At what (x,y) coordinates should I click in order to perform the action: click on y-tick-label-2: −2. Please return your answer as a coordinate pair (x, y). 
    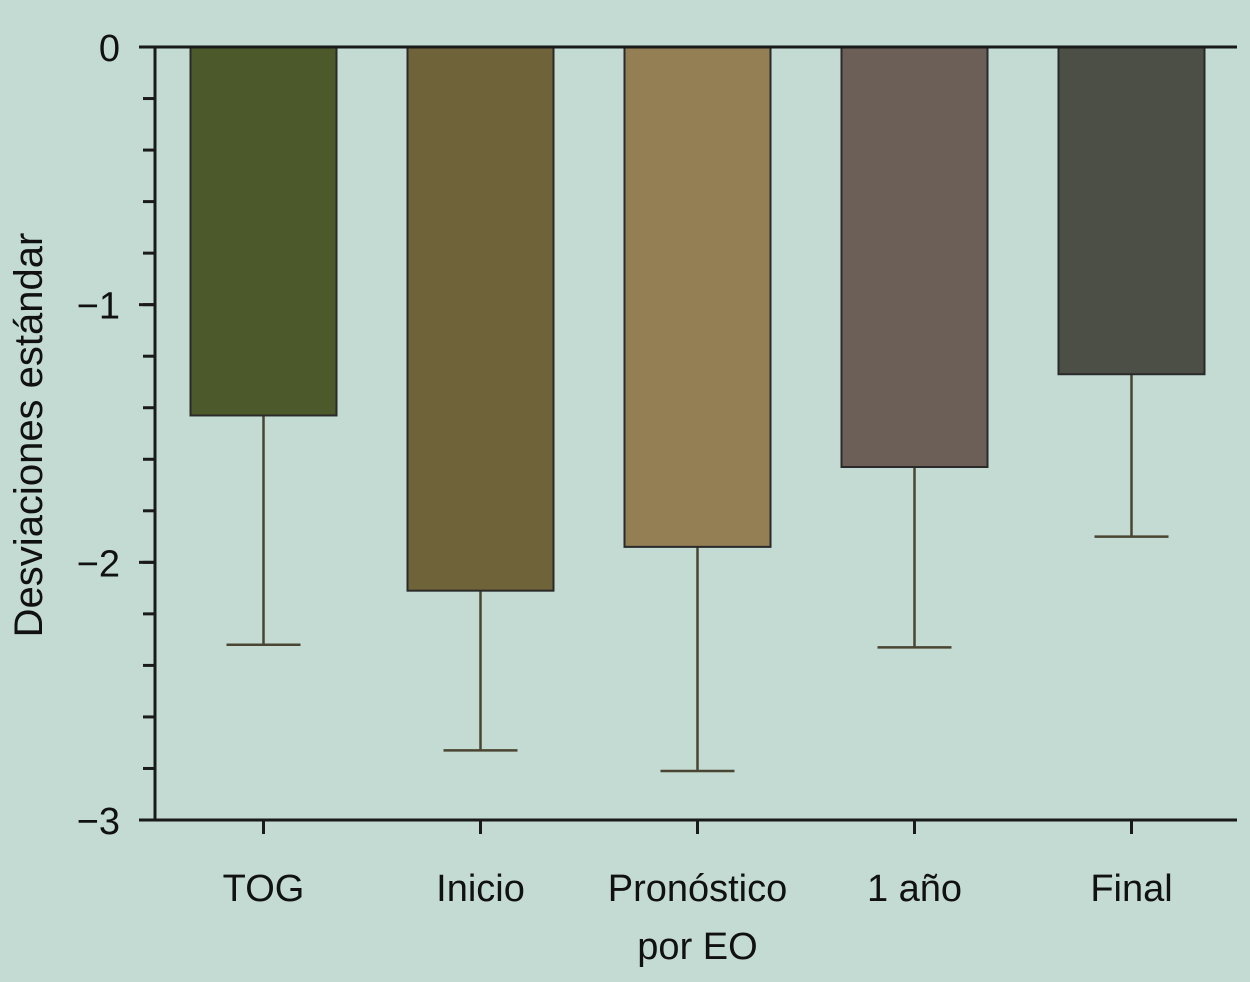
    Looking at the image, I should click on (98, 564).